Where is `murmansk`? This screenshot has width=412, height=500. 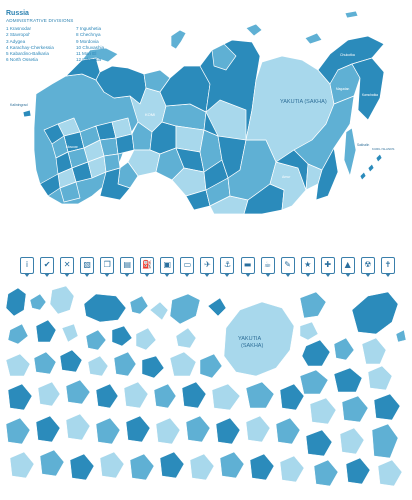
murmansk is located at coordinates (100, 55).